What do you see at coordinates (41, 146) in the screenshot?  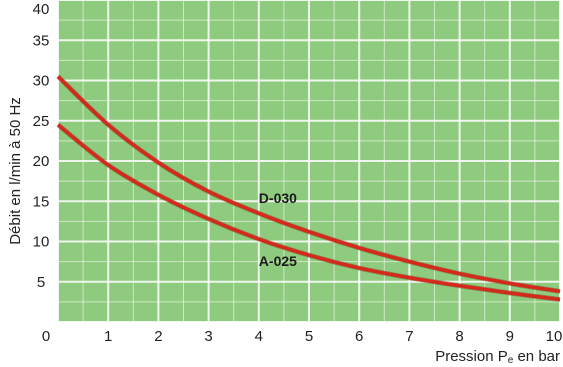 I see `y-tick-labels: 5 10 15 20 25 30 35 40` at bounding box center [41, 146].